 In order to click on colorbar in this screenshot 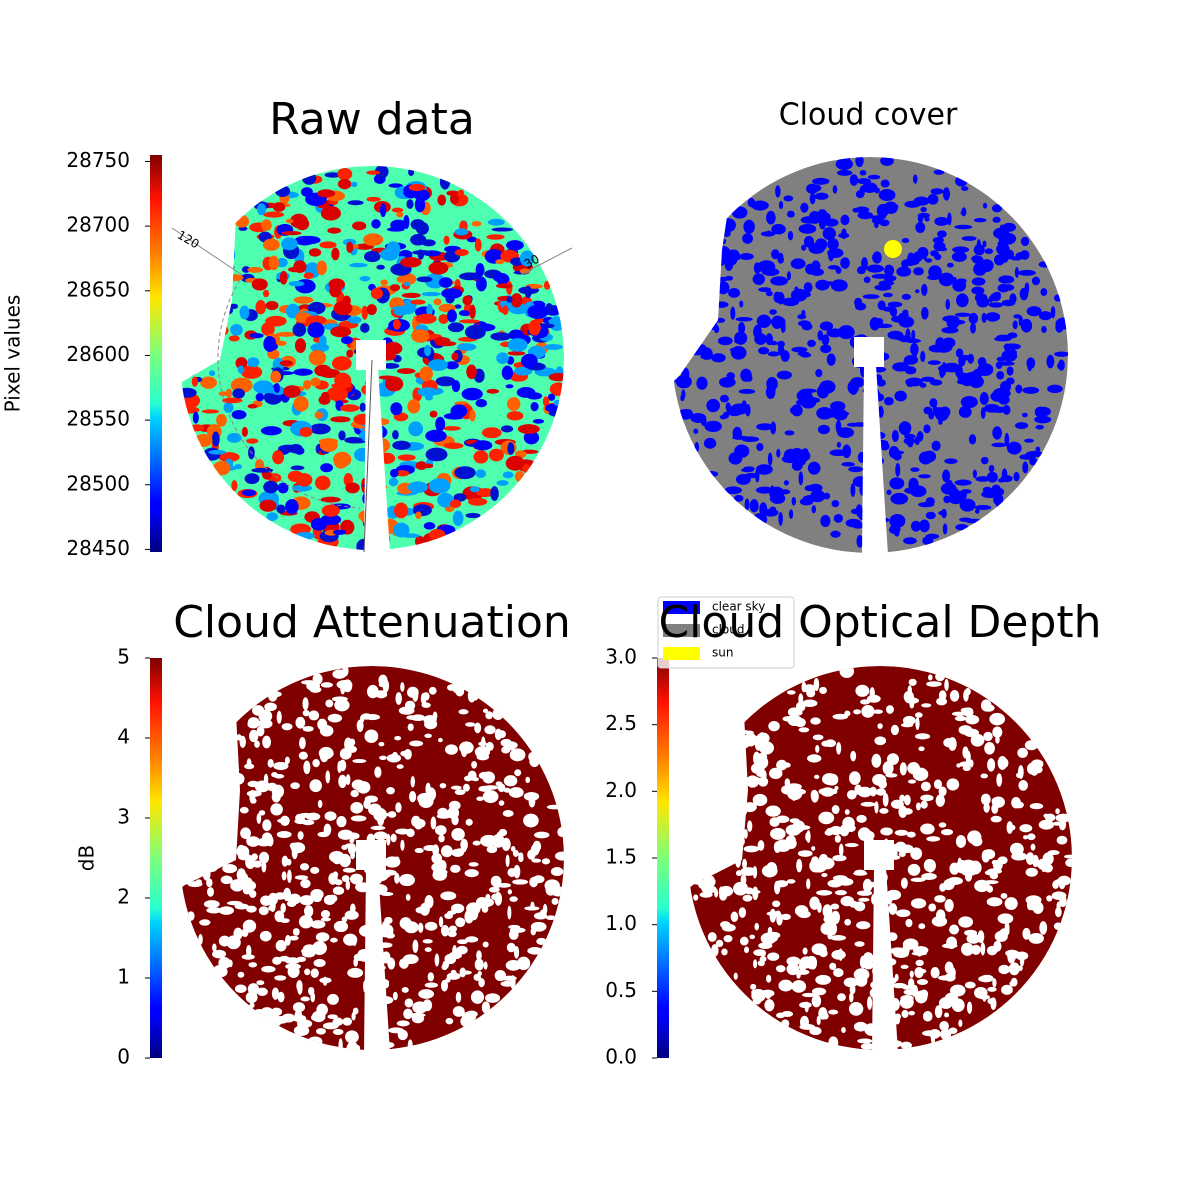, I will do `click(663, 858)`.